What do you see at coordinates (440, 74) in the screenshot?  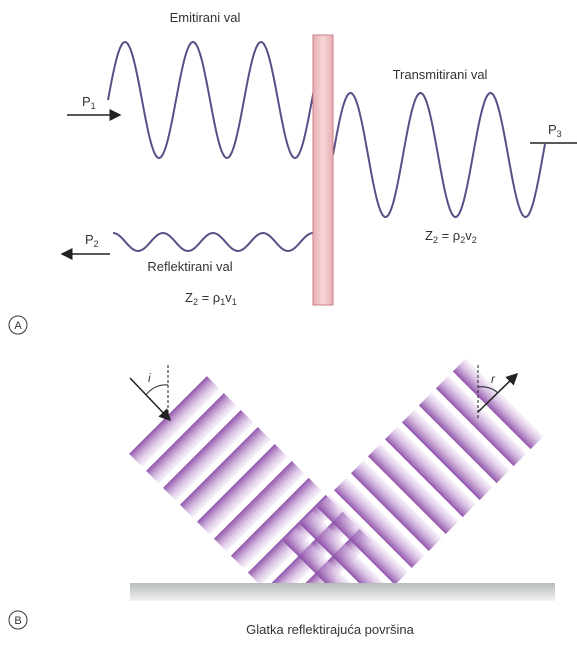 I see `transmitted-label: Transmitirani val` at bounding box center [440, 74].